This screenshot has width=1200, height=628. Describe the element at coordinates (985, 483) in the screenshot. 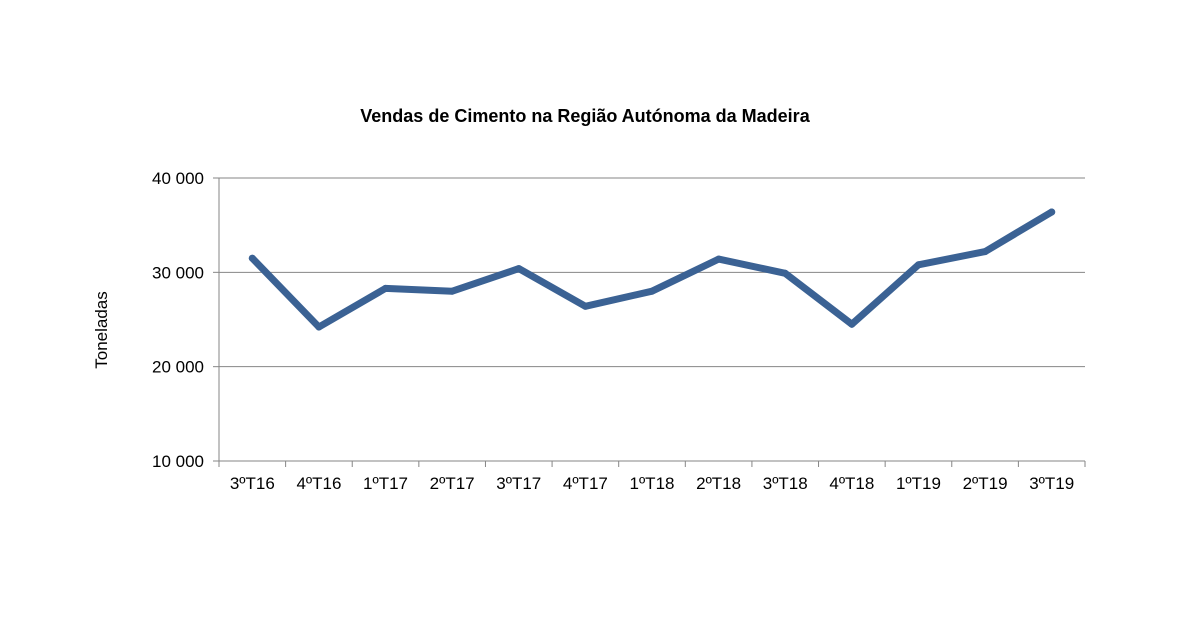

I see `x-tick-label: 2ºT19` at that location.